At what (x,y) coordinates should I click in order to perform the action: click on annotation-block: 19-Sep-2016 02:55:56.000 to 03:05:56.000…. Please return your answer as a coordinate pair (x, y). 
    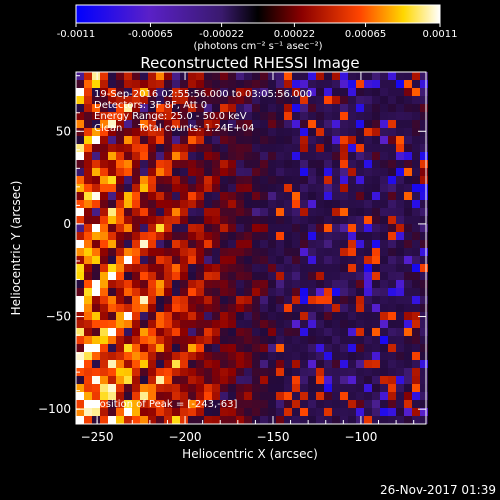
    Looking at the image, I should click on (203, 111).